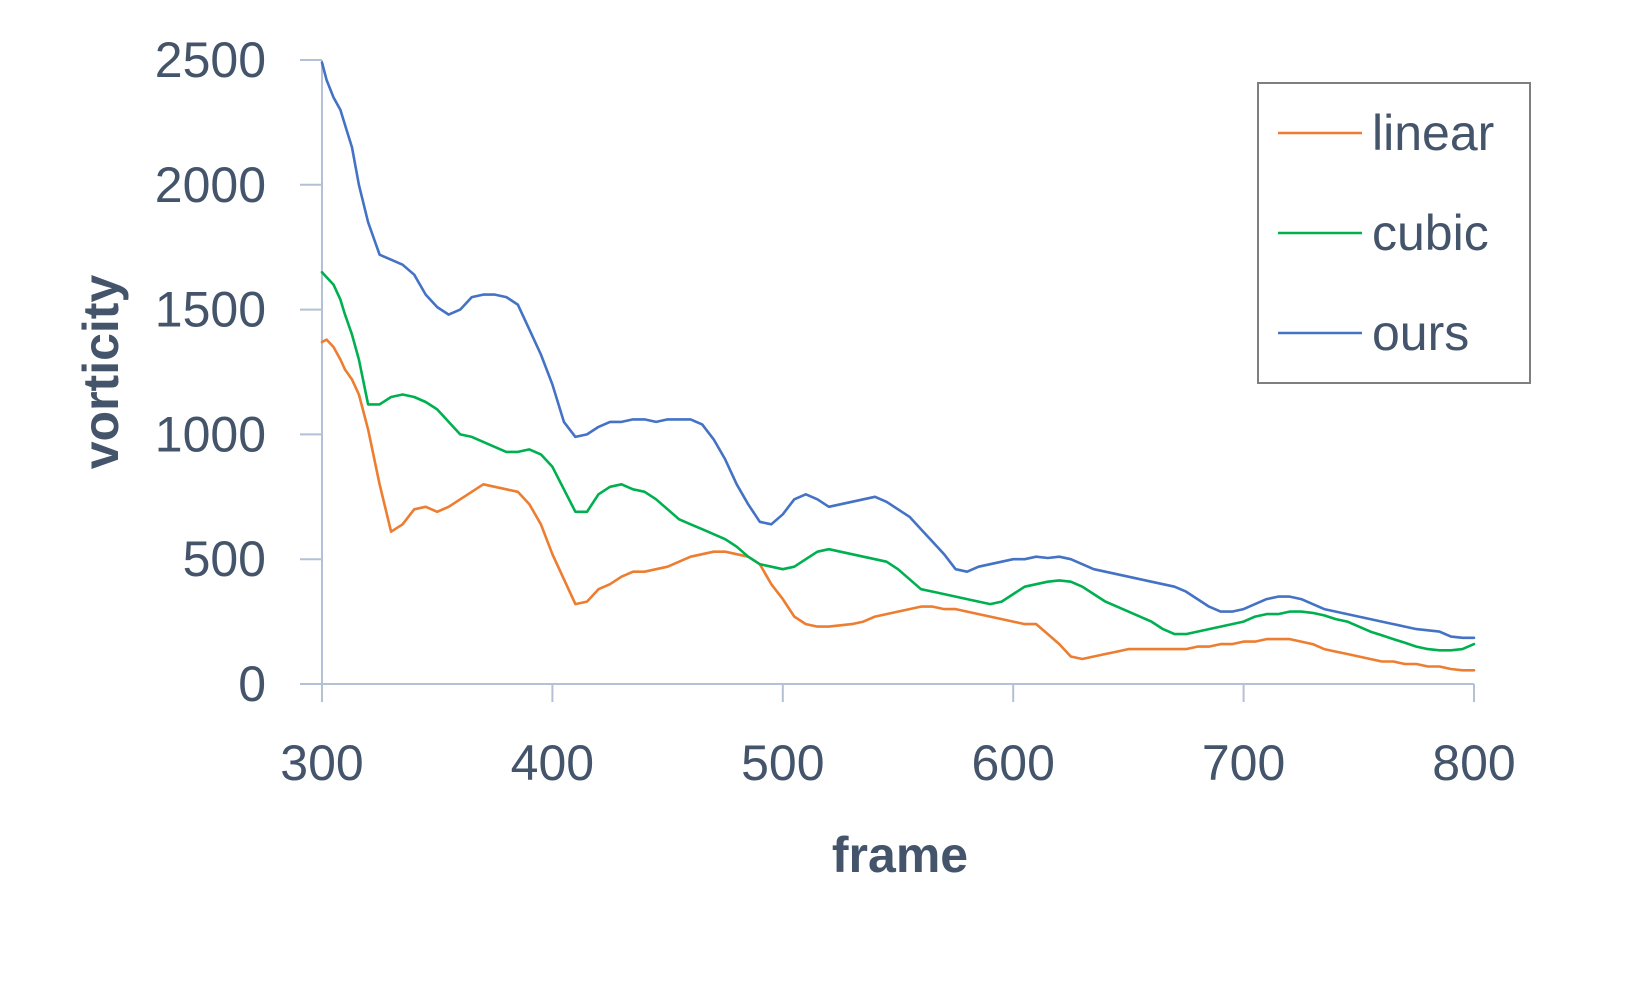  I want to click on x-tick-label: 700, so click(1243, 763).